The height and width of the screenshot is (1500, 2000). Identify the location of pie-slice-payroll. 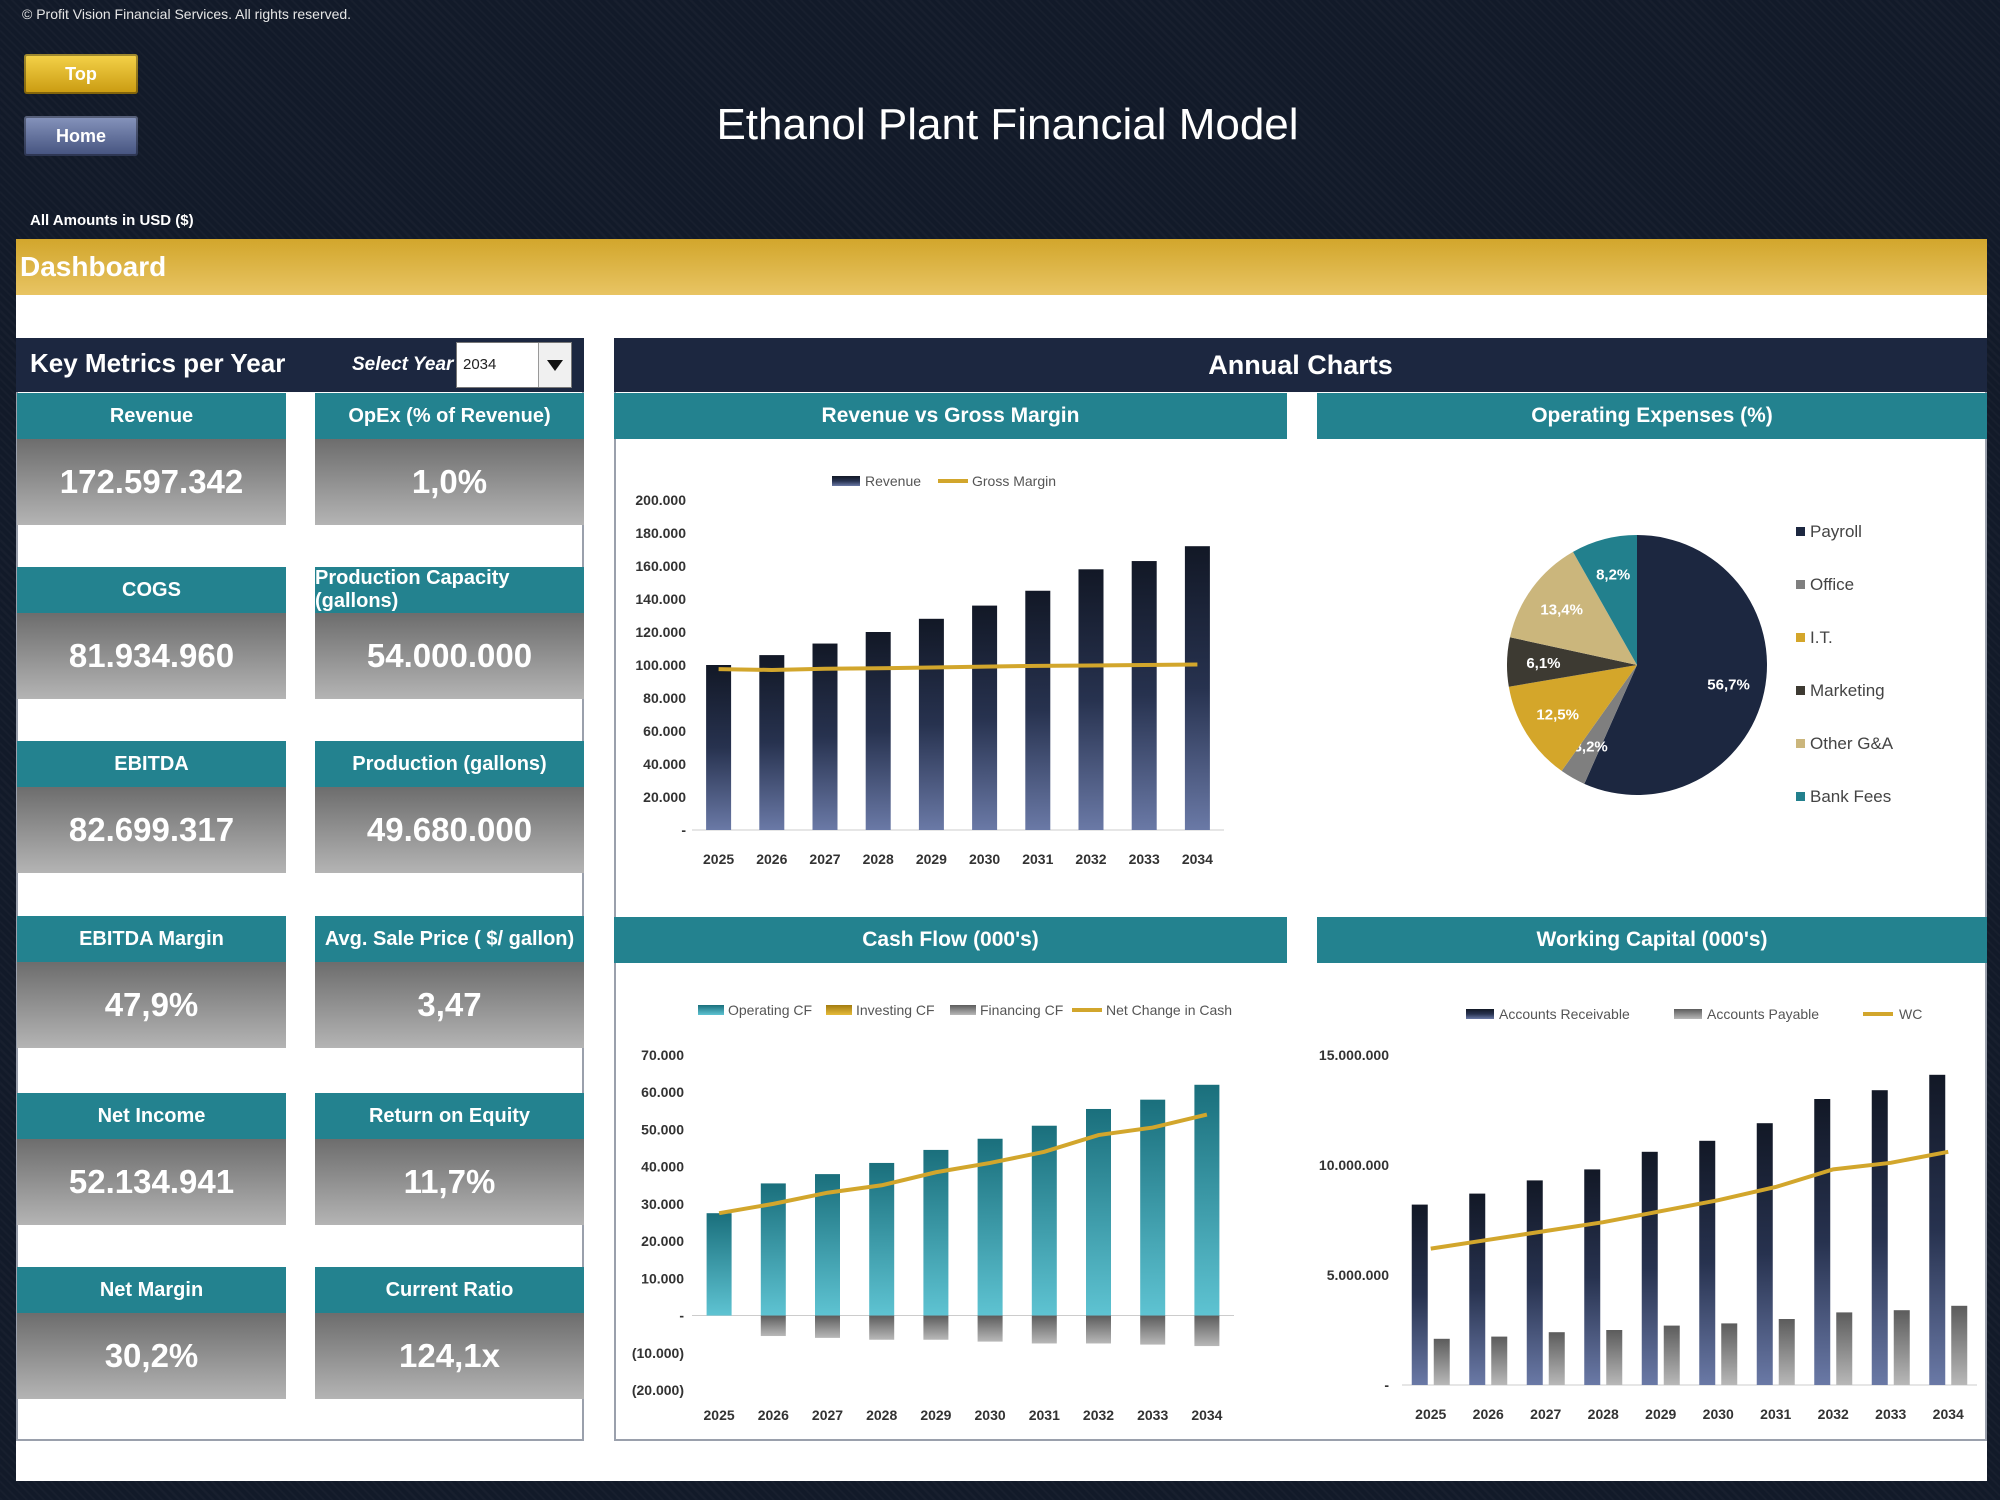
(1675, 665).